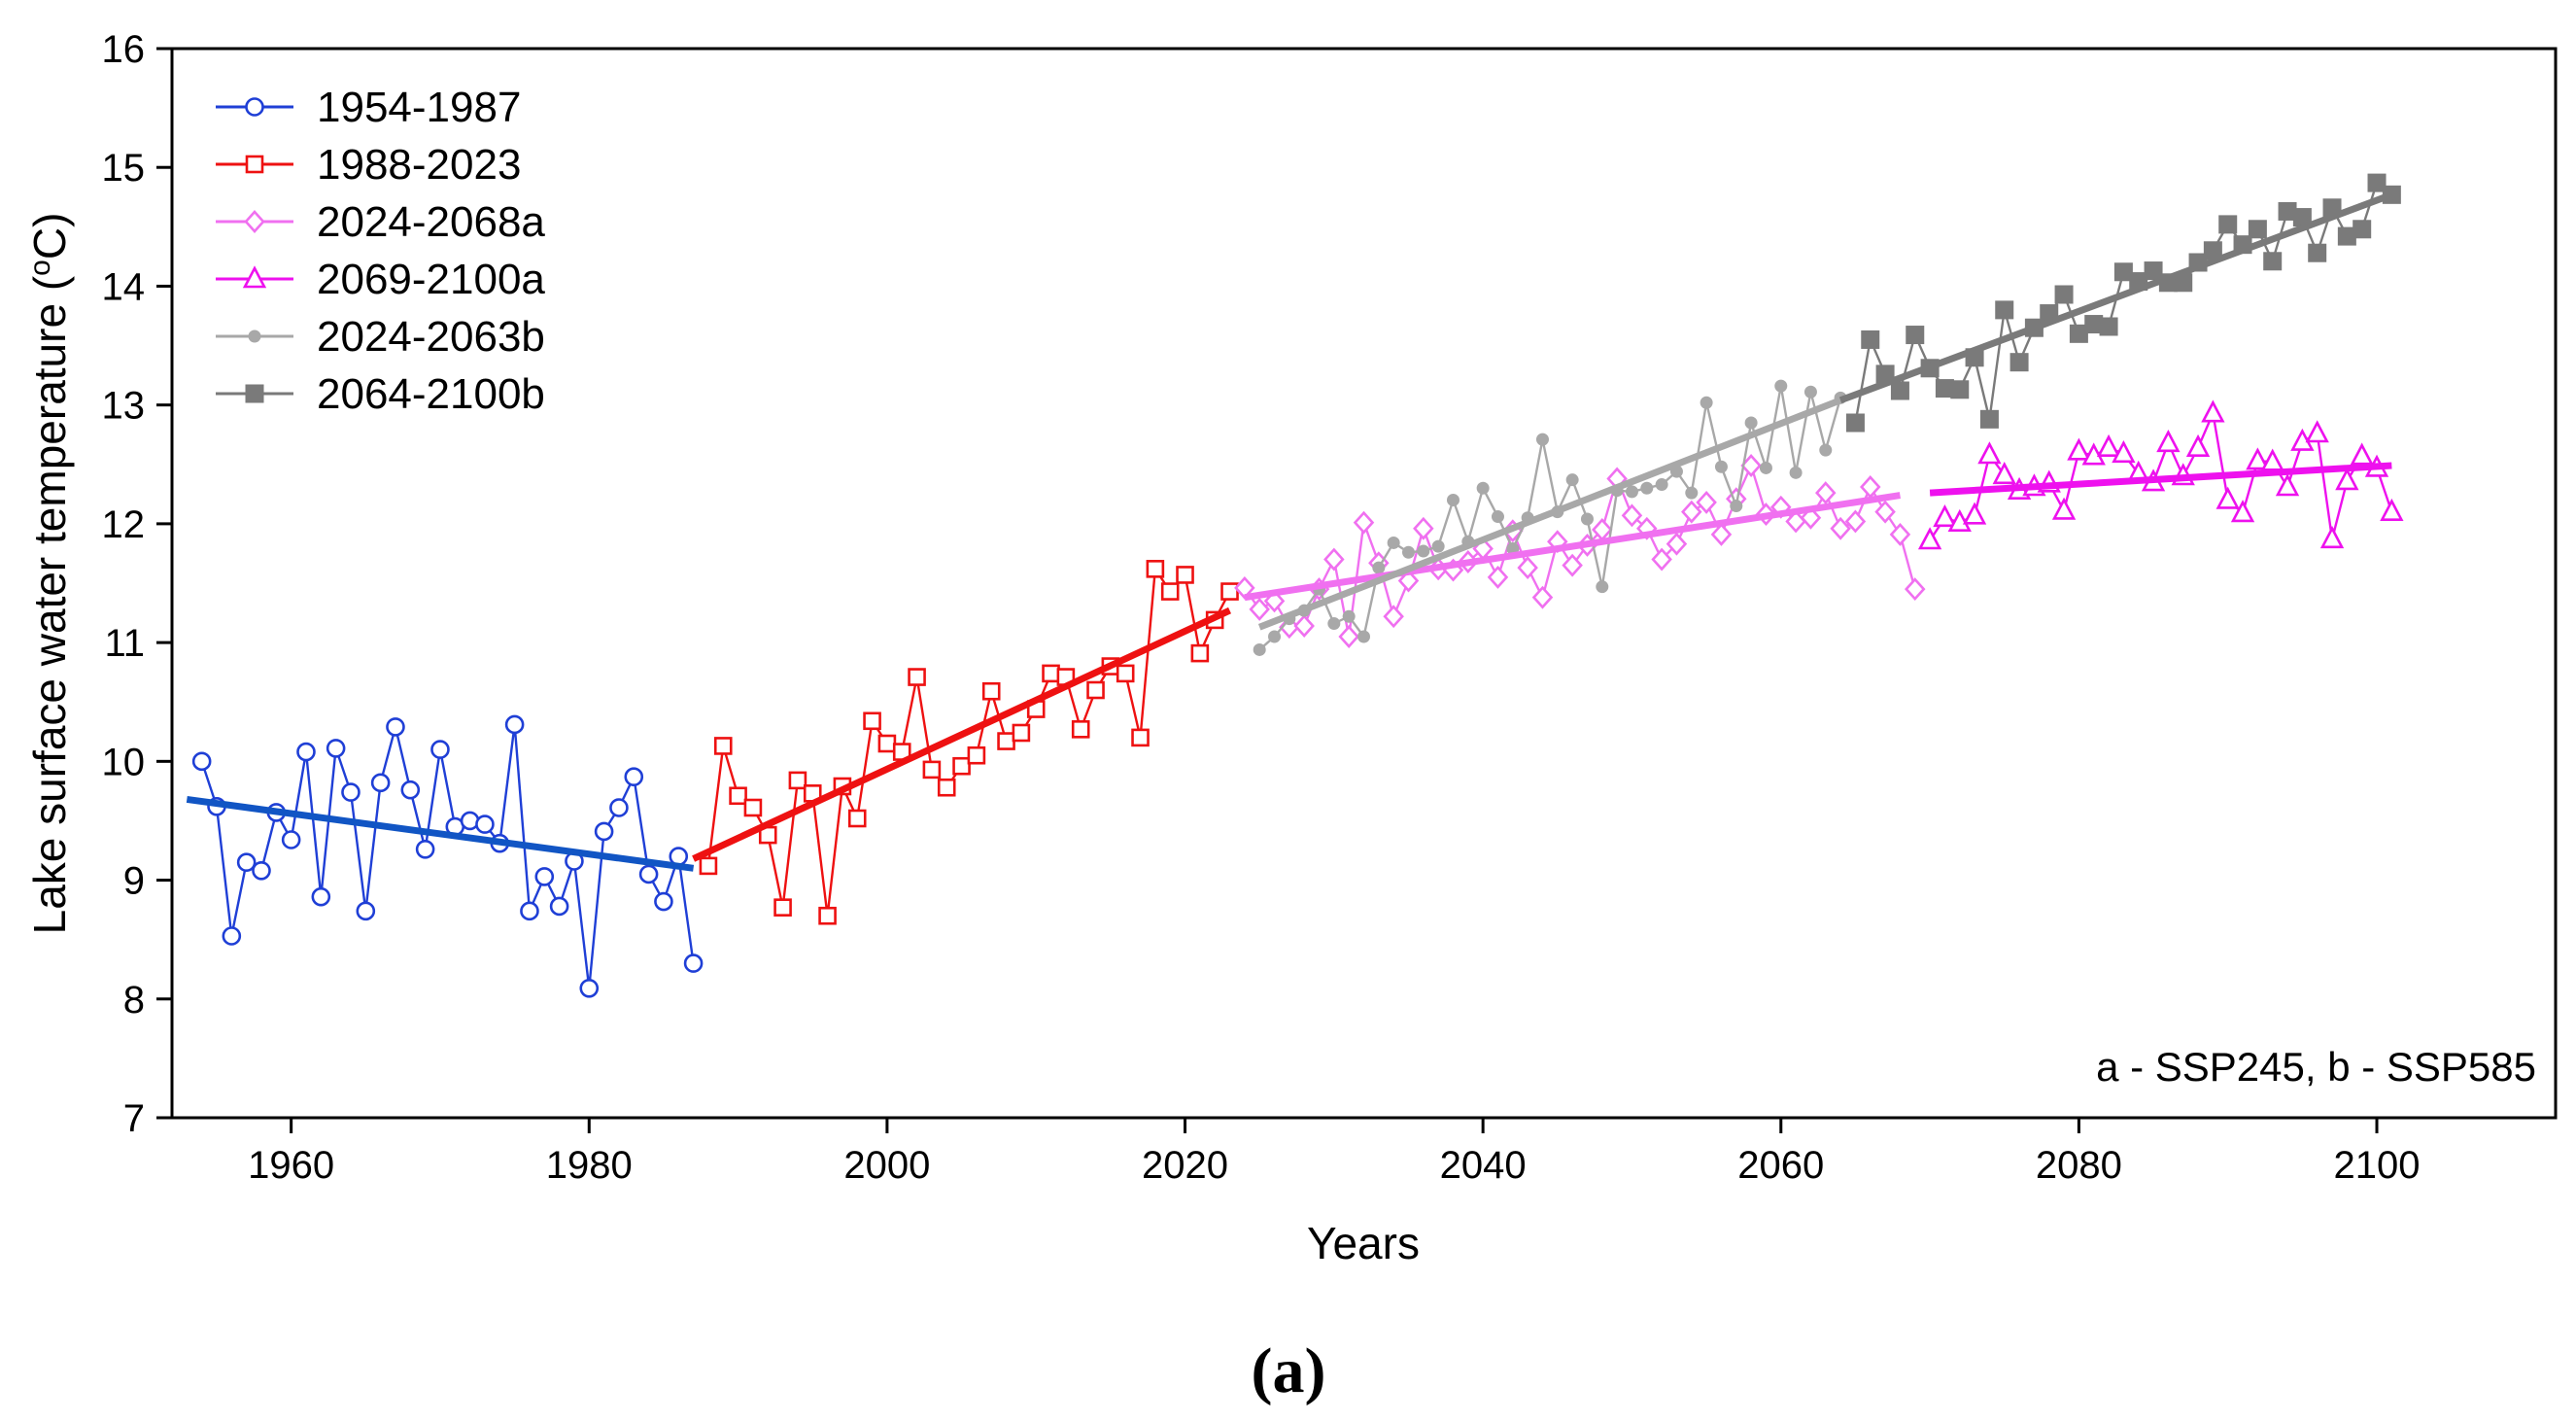 This screenshot has width=2576, height=1421. I want to click on x-axis-title: Years, so click(1363, 1243).